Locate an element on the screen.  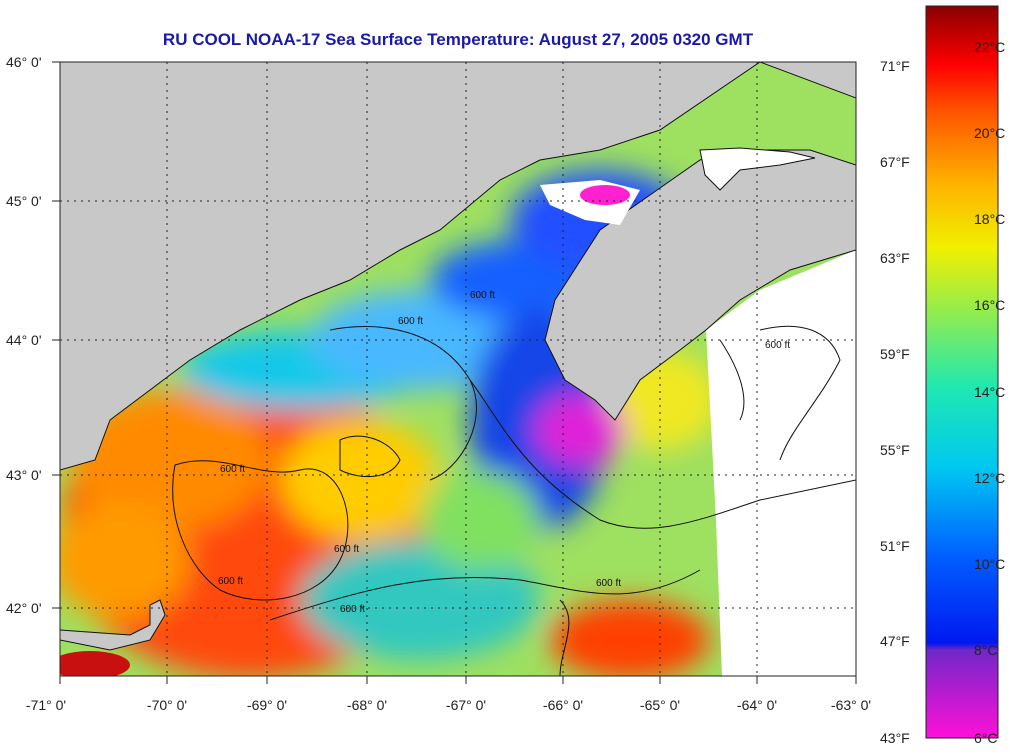
lon-label: -70° 0' is located at coordinates (167, 705).